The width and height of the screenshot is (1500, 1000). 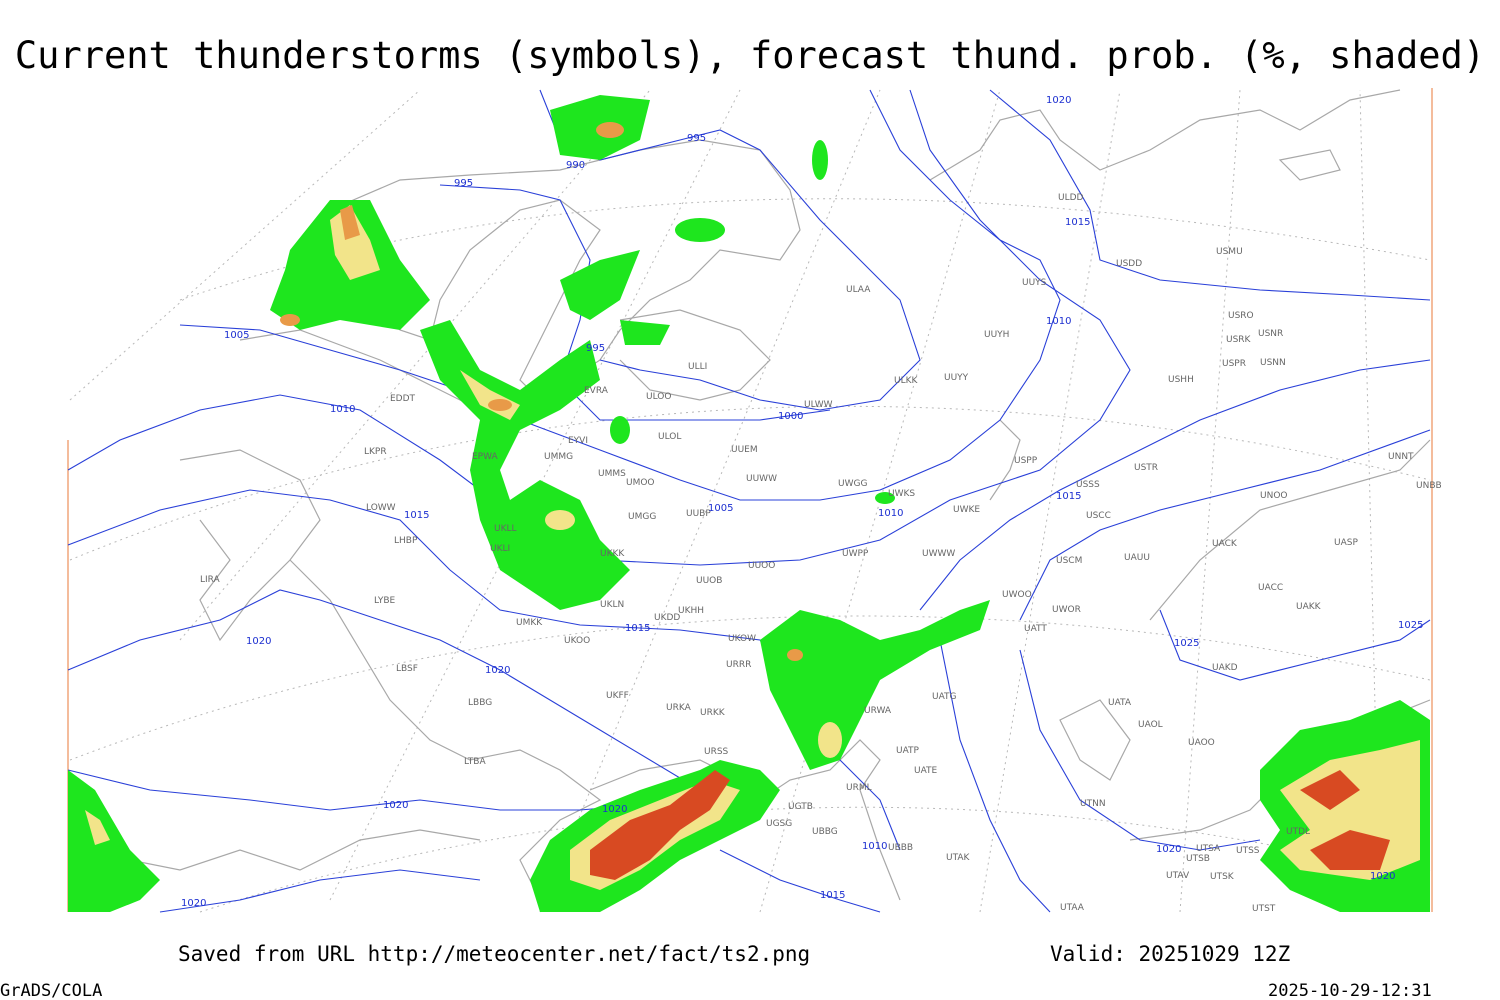 I want to click on station-code: UKLL, so click(x=505, y=529).